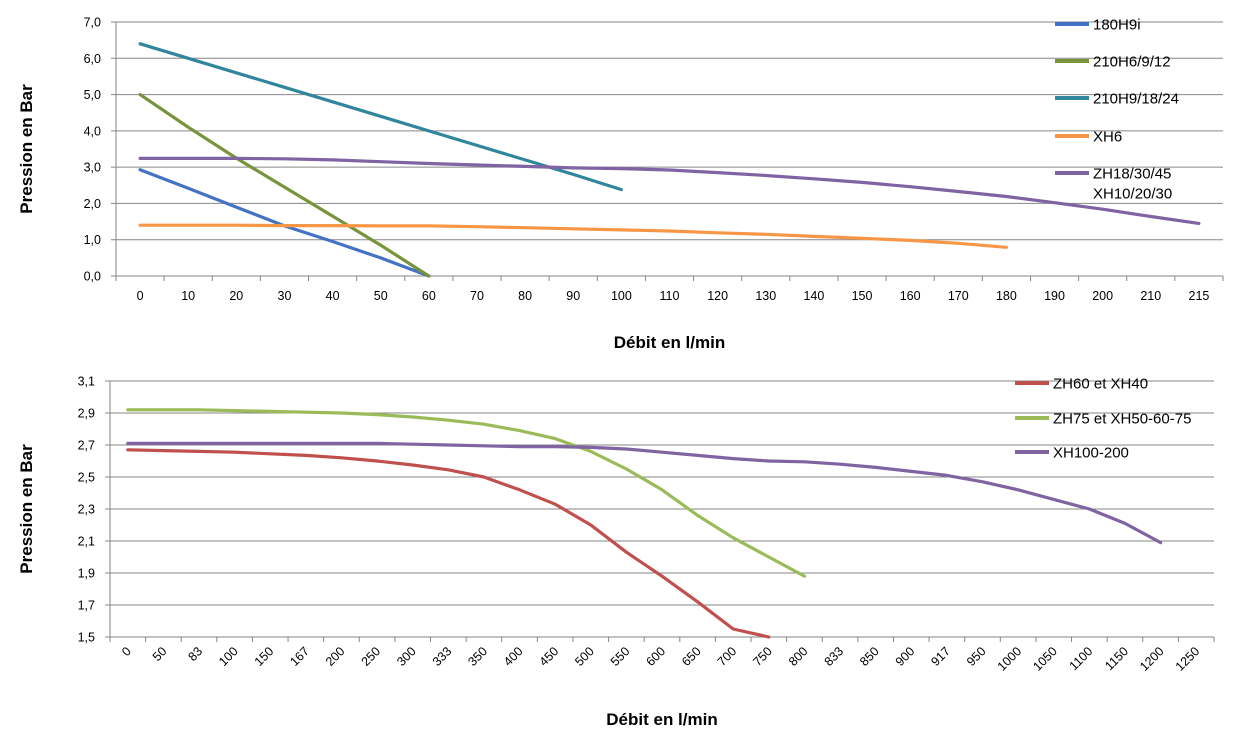 This screenshot has height=731, width=1237. I want to click on legend-label: 210H9/18/24, so click(1136, 99).